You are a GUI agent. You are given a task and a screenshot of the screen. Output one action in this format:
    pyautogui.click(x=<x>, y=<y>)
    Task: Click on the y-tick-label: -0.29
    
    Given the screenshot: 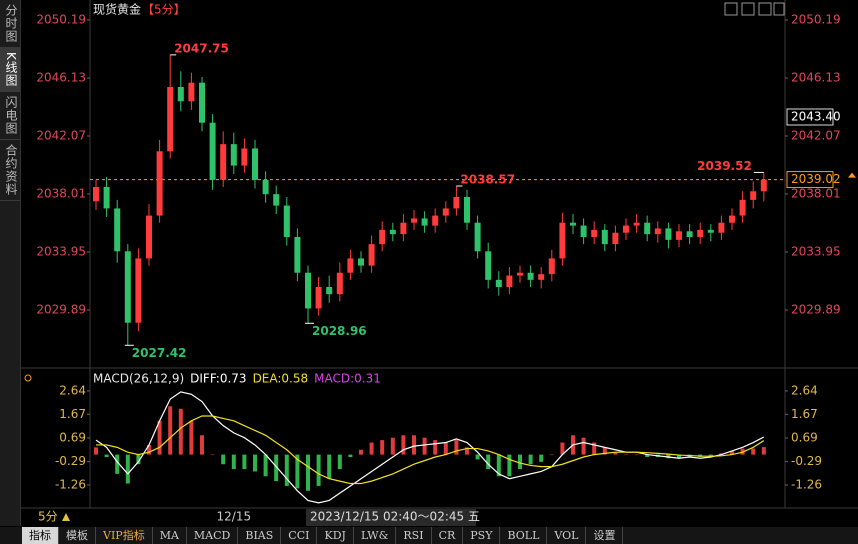 What is the action you would take?
    pyautogui.click(x=70, y=461)
    